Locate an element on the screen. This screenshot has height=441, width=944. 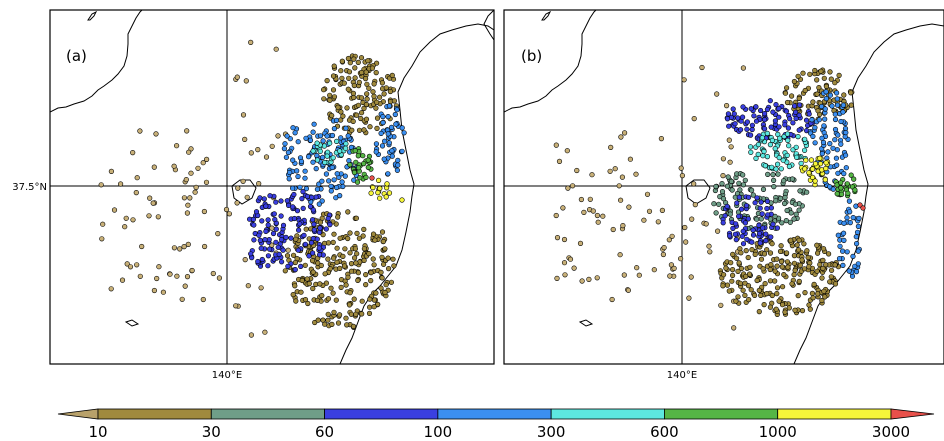
colorbar-segment is located at coordinates (834, 414).